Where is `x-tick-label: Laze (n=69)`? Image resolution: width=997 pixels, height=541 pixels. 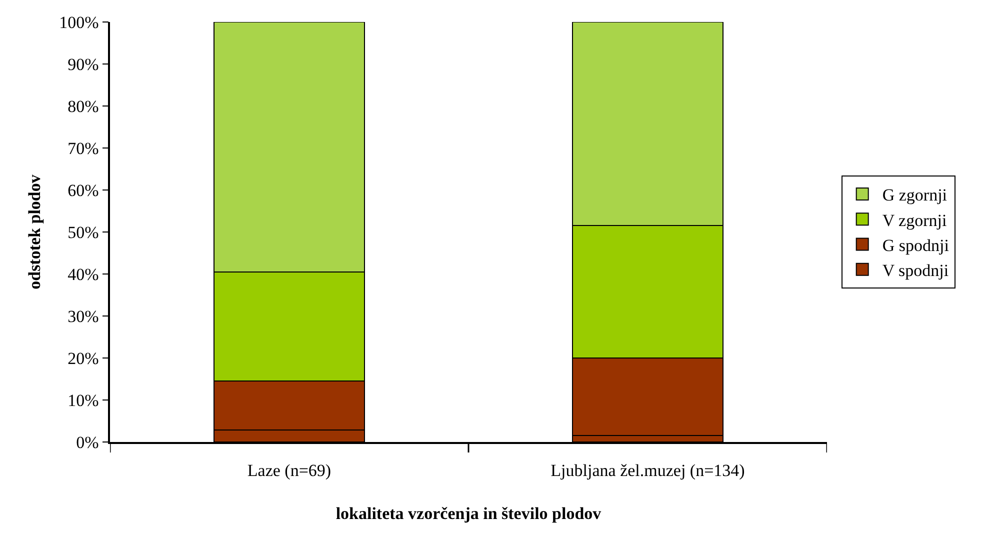
x-tick-label: Laze (n=69) is located at coordinates (289, 470).